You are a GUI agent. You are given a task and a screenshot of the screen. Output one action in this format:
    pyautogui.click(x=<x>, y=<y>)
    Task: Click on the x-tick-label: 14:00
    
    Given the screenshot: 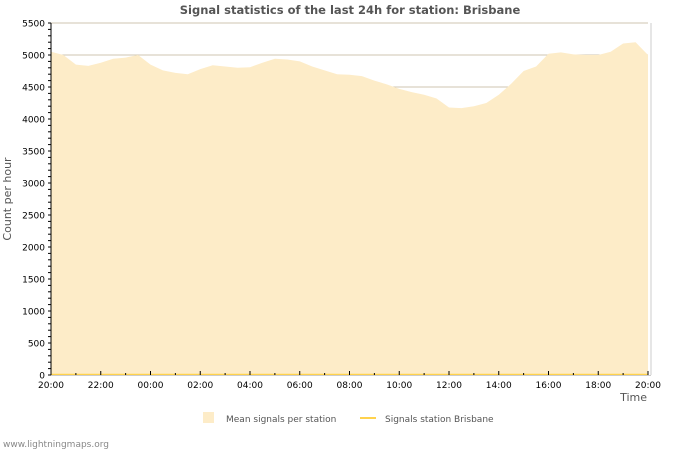 What is the action you would take?
    pyautogui.click(x=499, y=386)
    